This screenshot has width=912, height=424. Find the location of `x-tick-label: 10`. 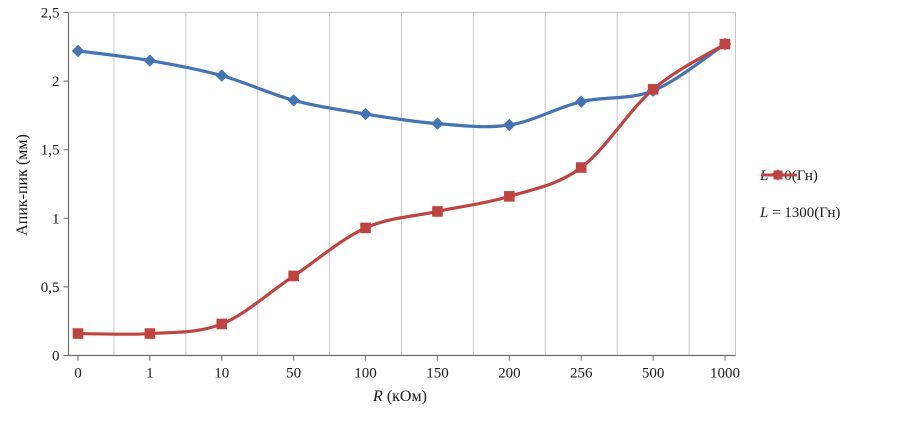

x-tick-label: 10 is located at coordinates (221, 374).